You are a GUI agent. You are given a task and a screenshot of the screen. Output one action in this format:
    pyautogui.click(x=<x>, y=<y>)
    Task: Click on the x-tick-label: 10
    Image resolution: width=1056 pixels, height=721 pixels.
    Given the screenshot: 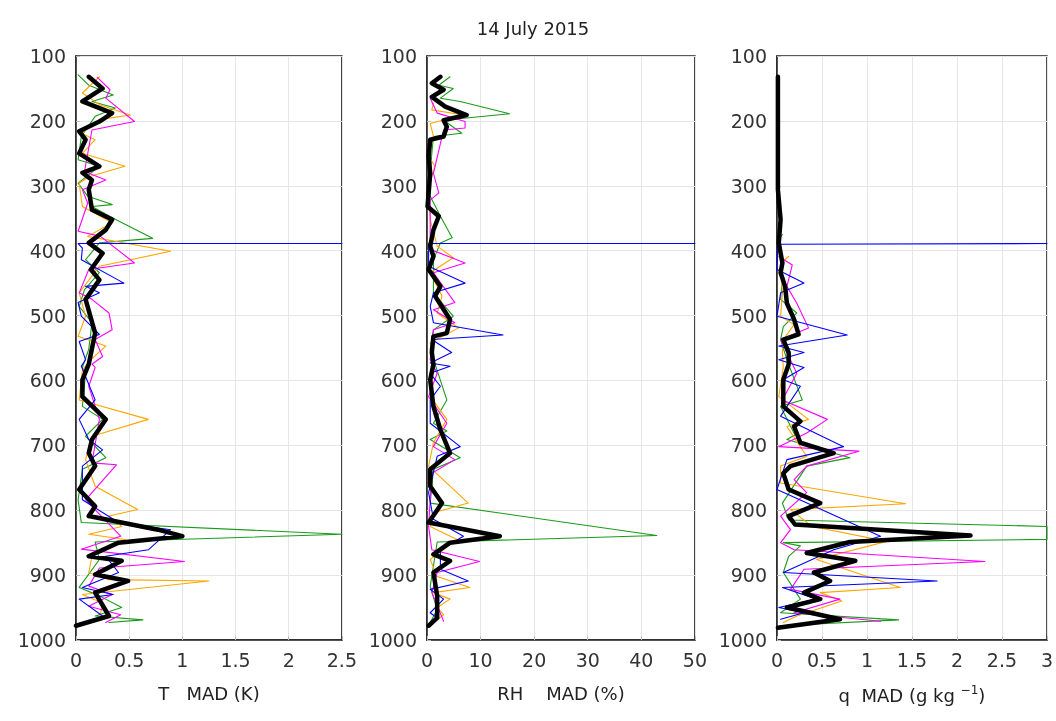 What is the action you would take?
    pyautogui.click(x=480, y=659)
    